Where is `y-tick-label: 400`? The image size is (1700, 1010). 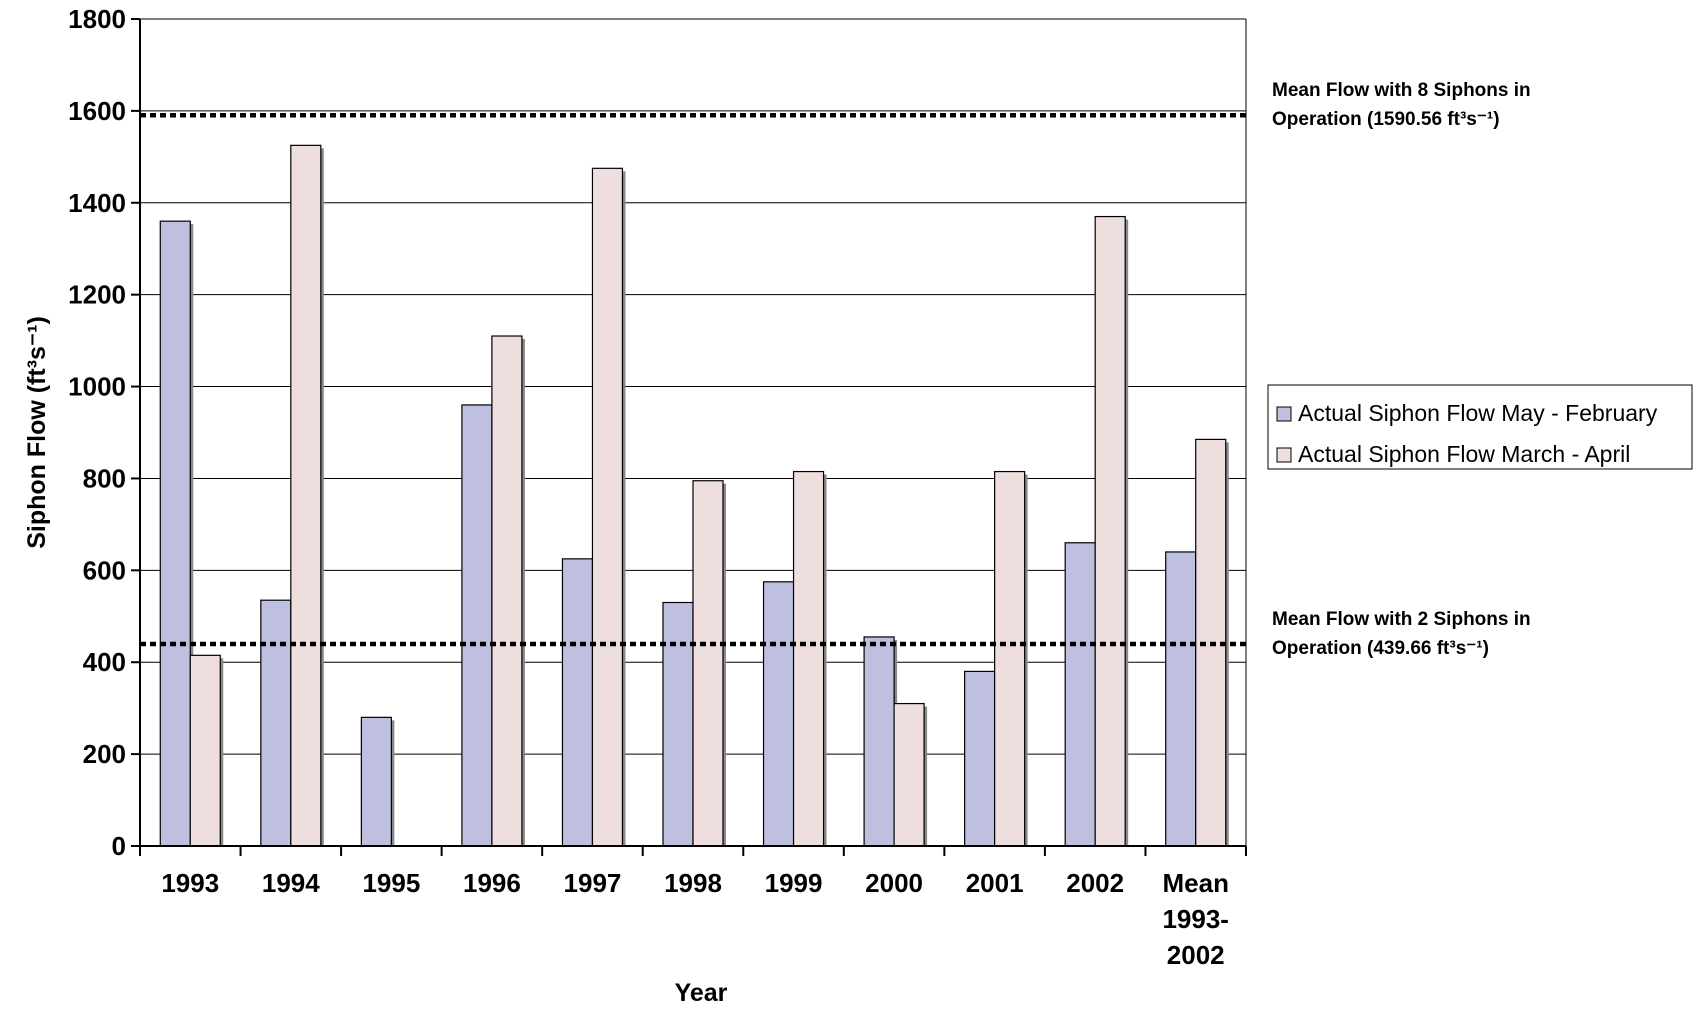
y-tick-label: 400 is located at coordinates (104, 662).